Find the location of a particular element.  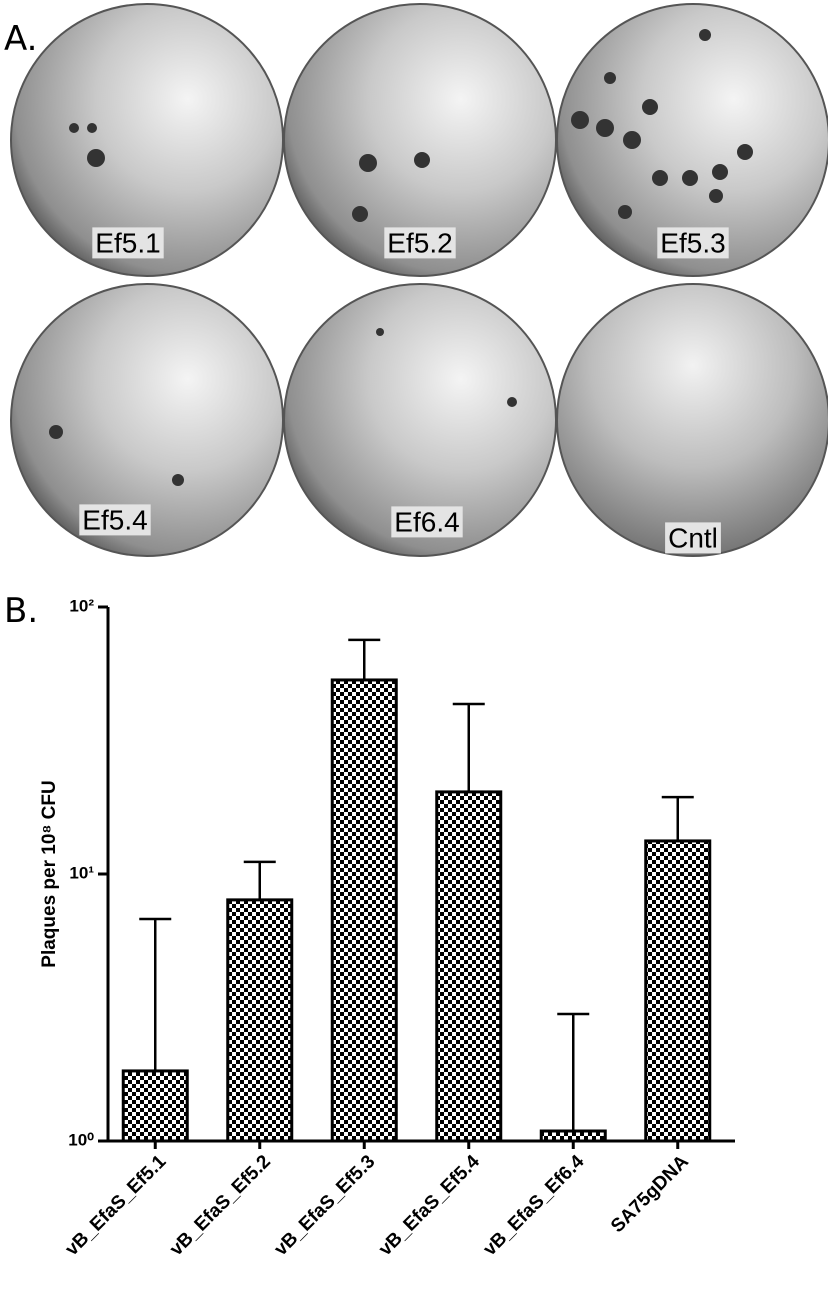

x-tick-label: vB_EfaS_Ef5.4 is located at coordinates (429, 1205).